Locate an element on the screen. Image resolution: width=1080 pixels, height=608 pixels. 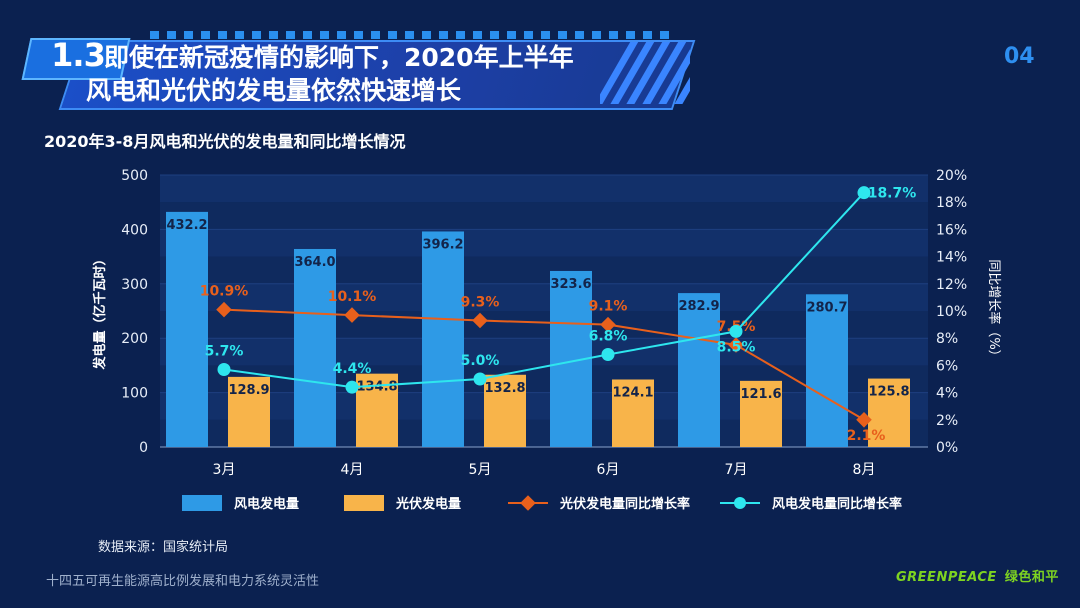
page-title-line2: 风电和光伏的发电量依然快速增长 is located at coordinates (274, 90).